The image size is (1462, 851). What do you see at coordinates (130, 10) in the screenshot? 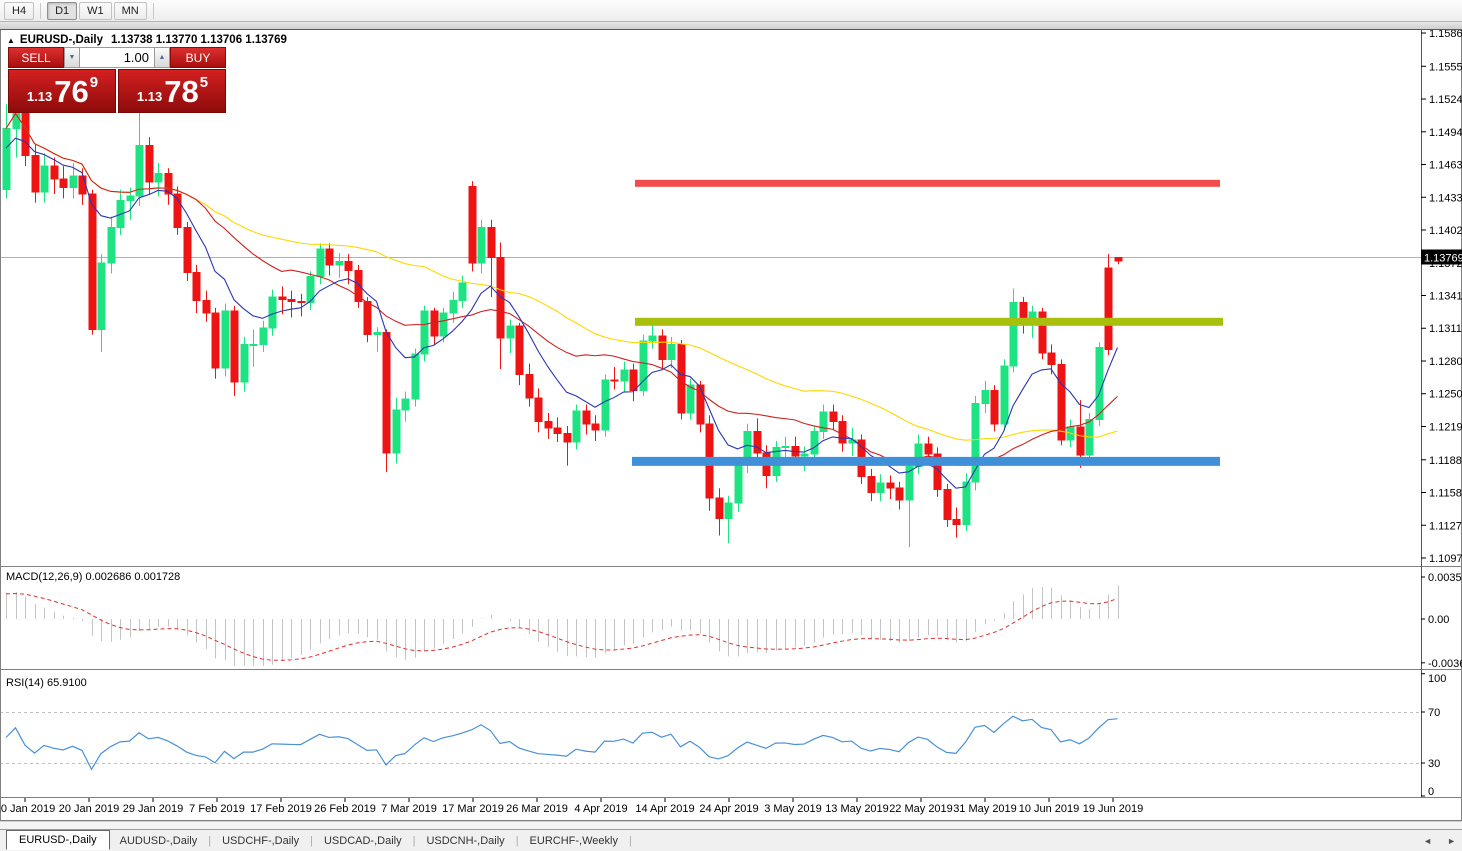
I see `timeframe-mn-button: MN` at bounding box center [130, 10].